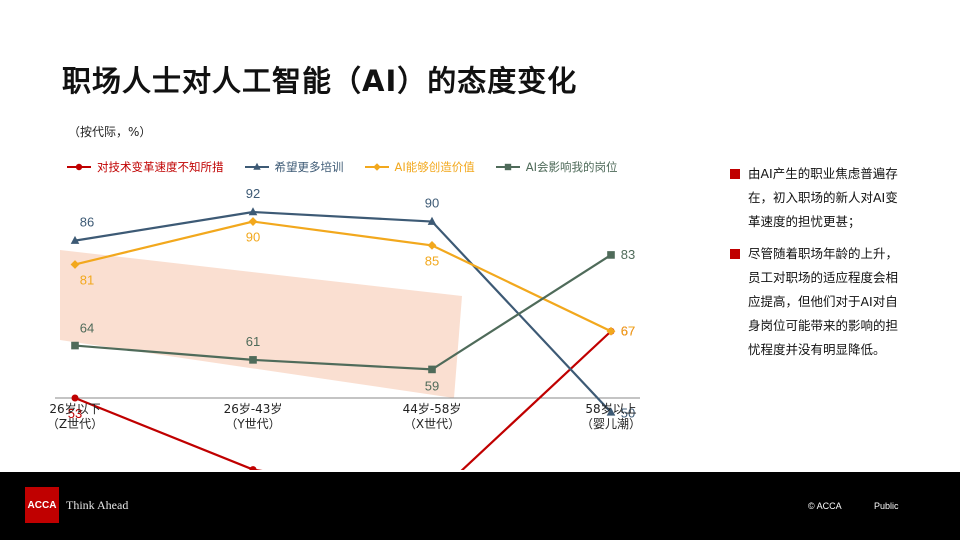 The image size is (960, 540). Describe the element at coordinates (87, 222) in the screenshot. I see `data-label: 86` at that location.